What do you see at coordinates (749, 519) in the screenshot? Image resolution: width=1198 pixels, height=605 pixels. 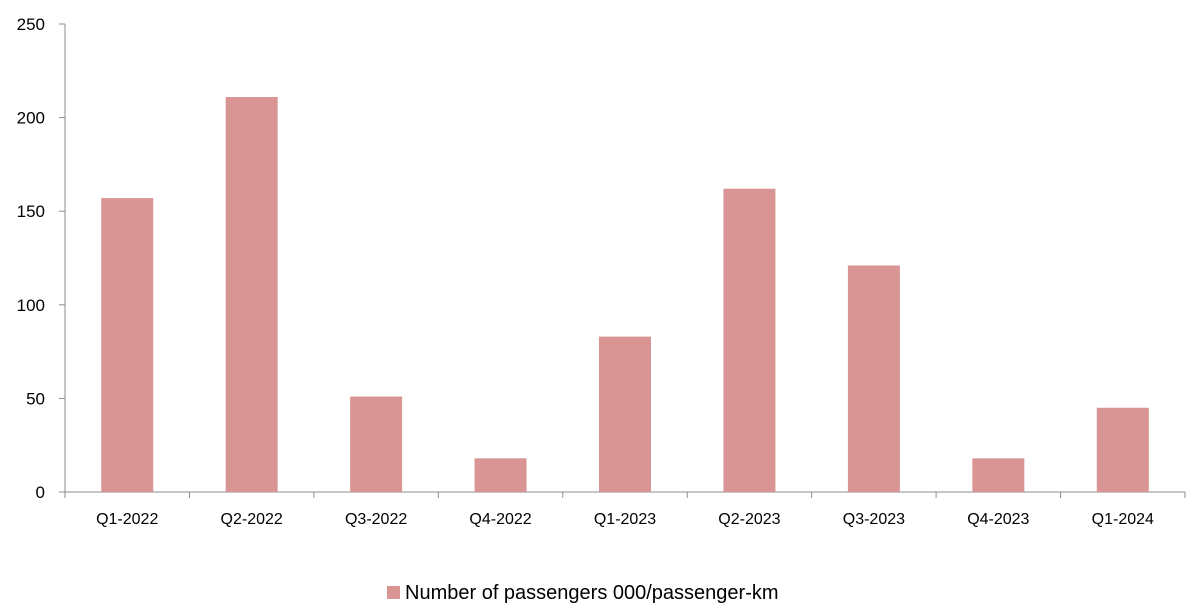 I see `x-tick-label: Q2-2023` at bounding box center [749, 519].